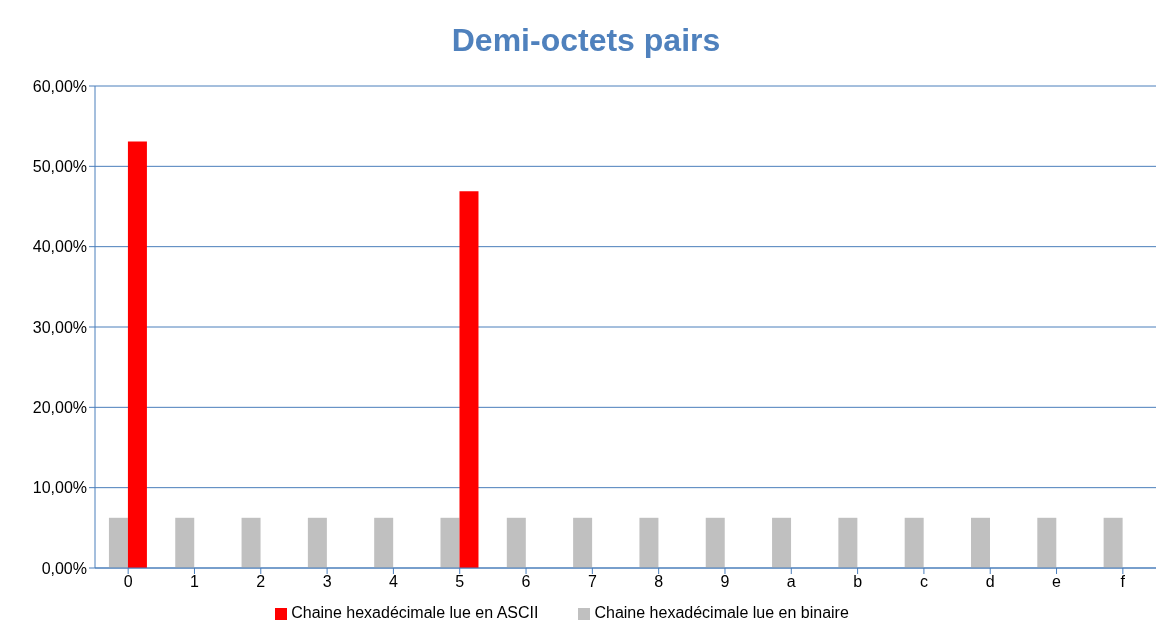 Image resolution: width=1172 pixels, height=641 pixels. What do you see at coordinates (586, 40) in the screenshot?
I see `chart-title: Demi-octets pairs` at bounding box center [586, 40].